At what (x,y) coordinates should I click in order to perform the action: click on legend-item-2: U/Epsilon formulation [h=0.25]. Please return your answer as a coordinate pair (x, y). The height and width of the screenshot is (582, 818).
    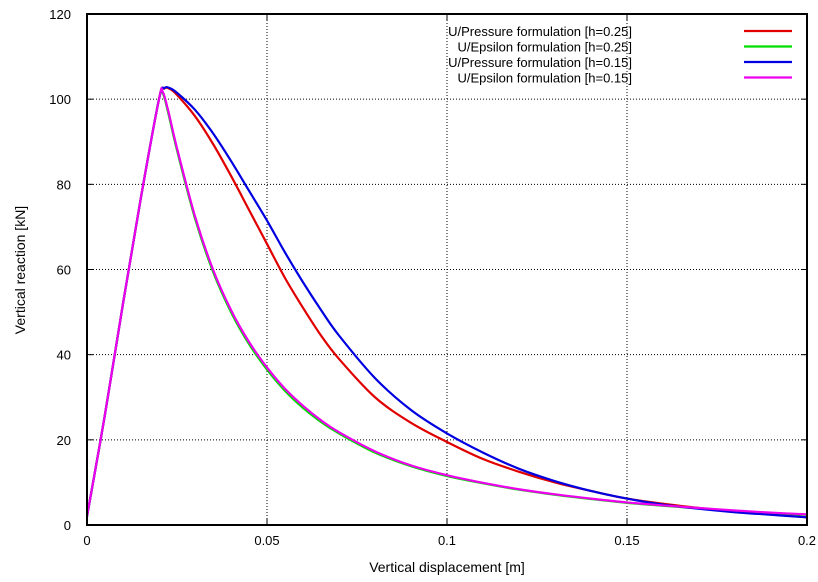
    Looking at the image, I should click on (624, 47).